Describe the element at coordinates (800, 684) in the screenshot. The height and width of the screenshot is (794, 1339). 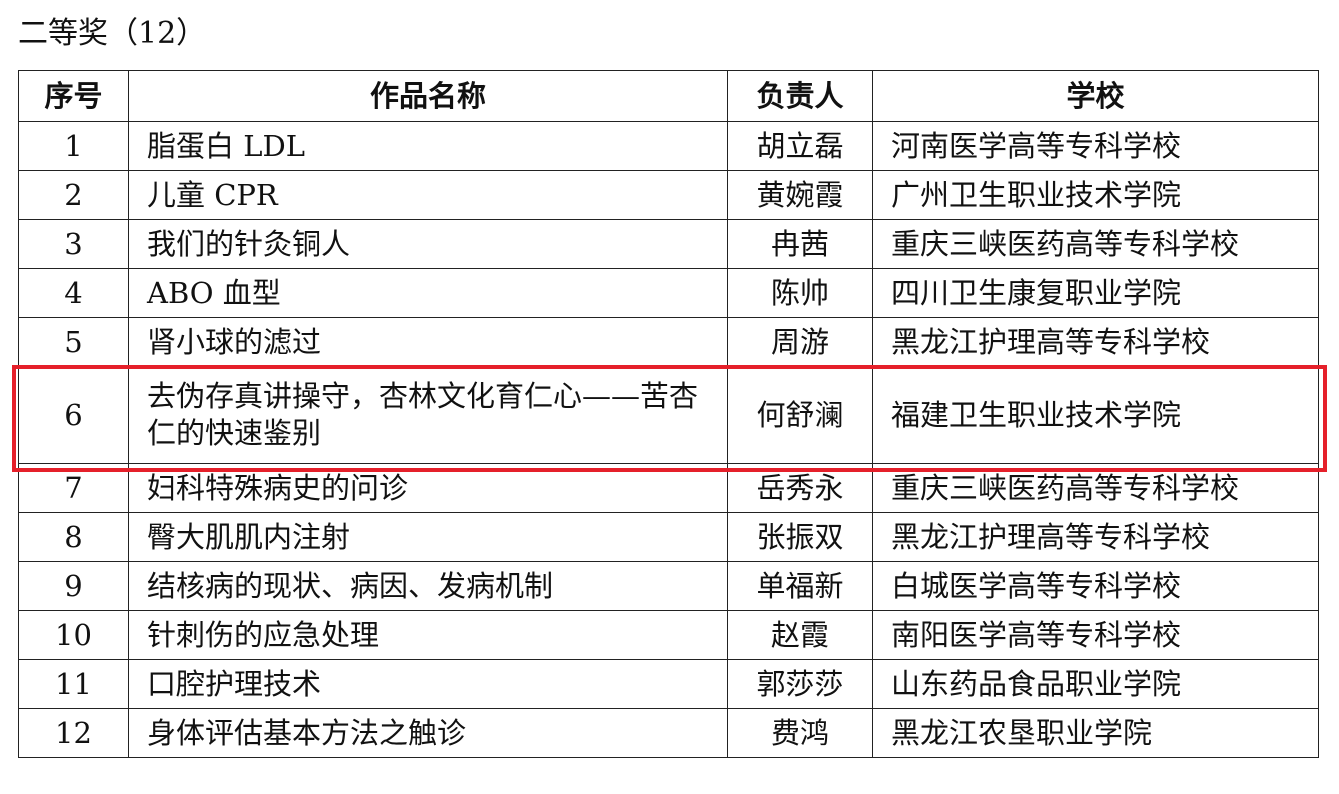
I see `cell-leader: 郭莎莎` at that location.